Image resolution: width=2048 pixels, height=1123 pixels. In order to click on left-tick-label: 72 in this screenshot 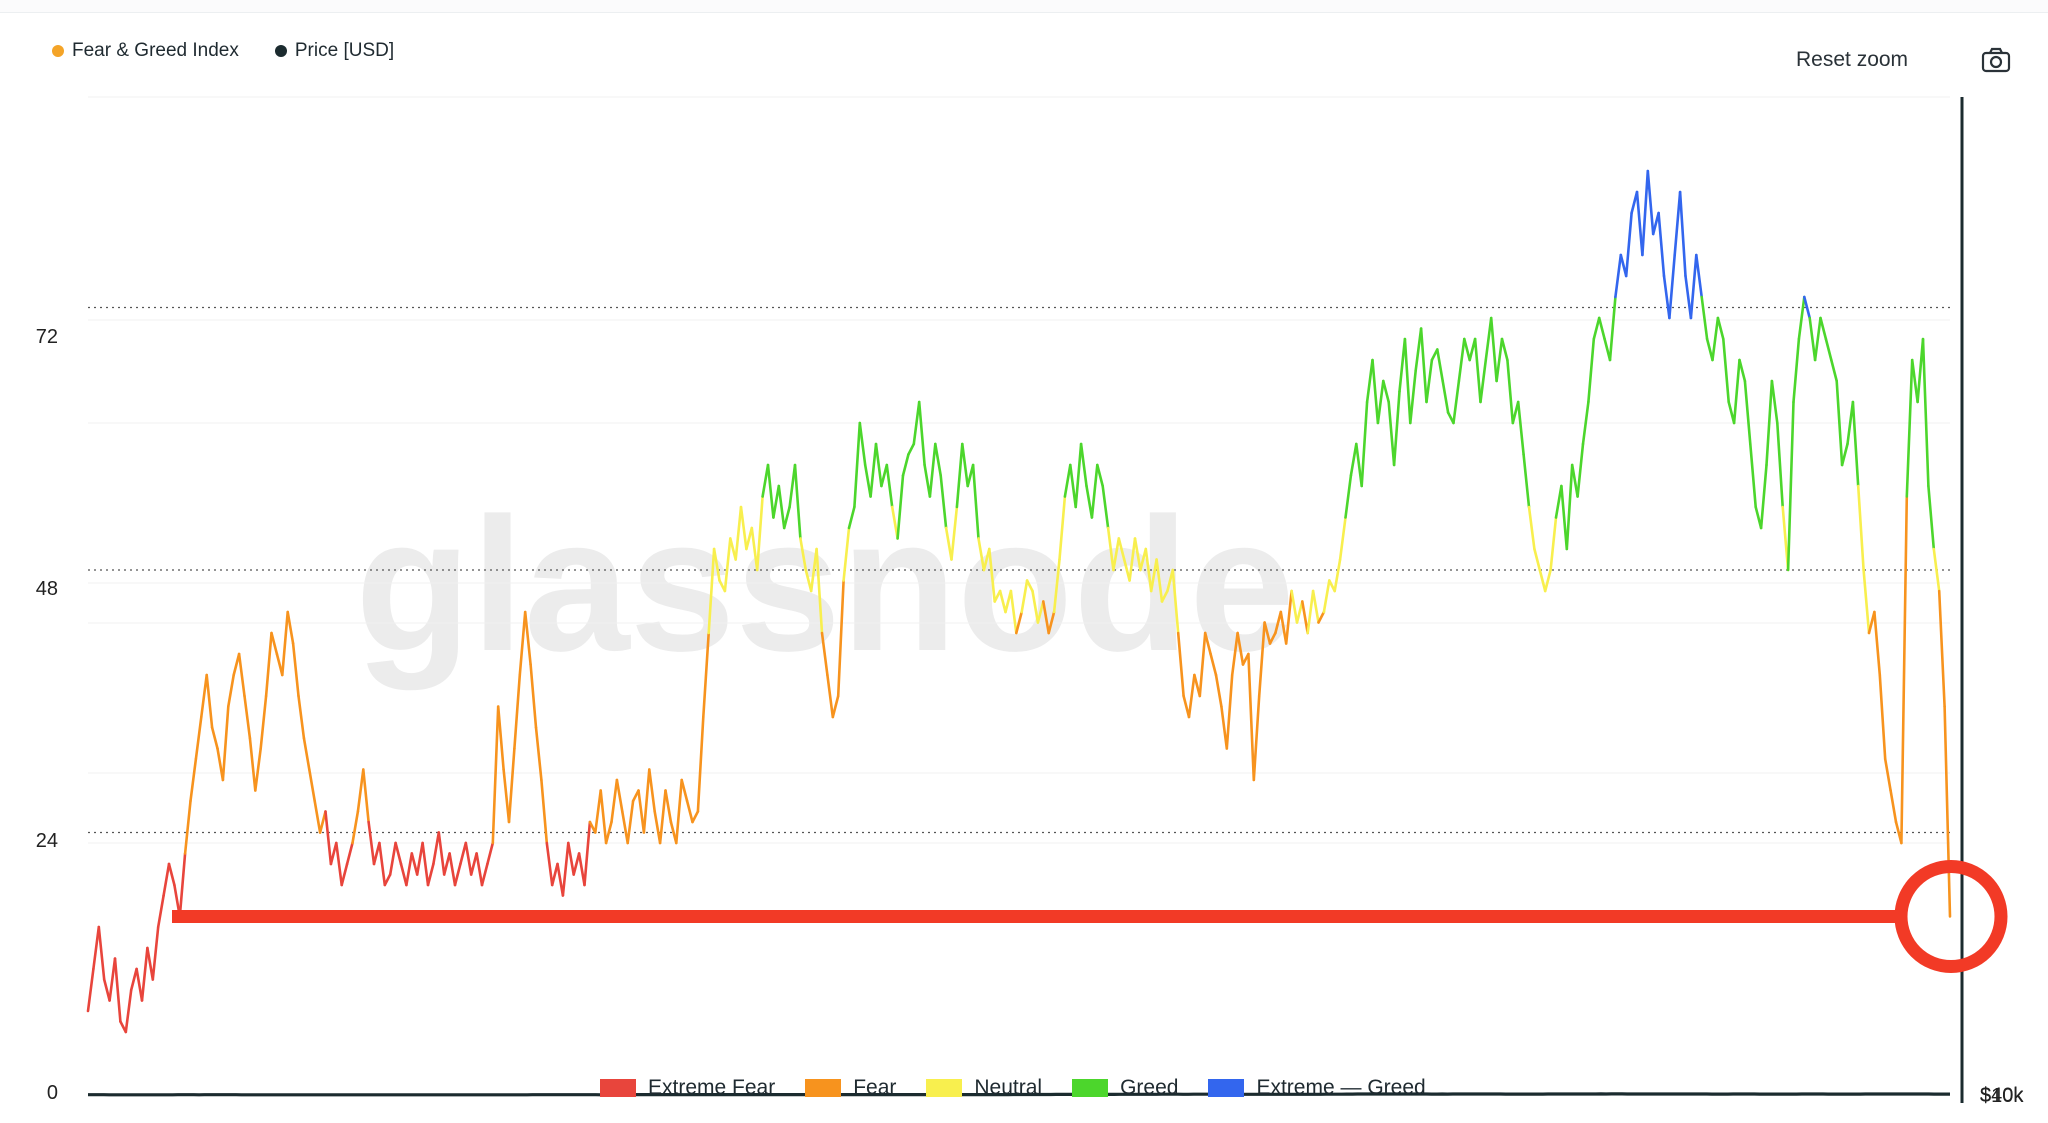, I will do `click(47, 337)`.